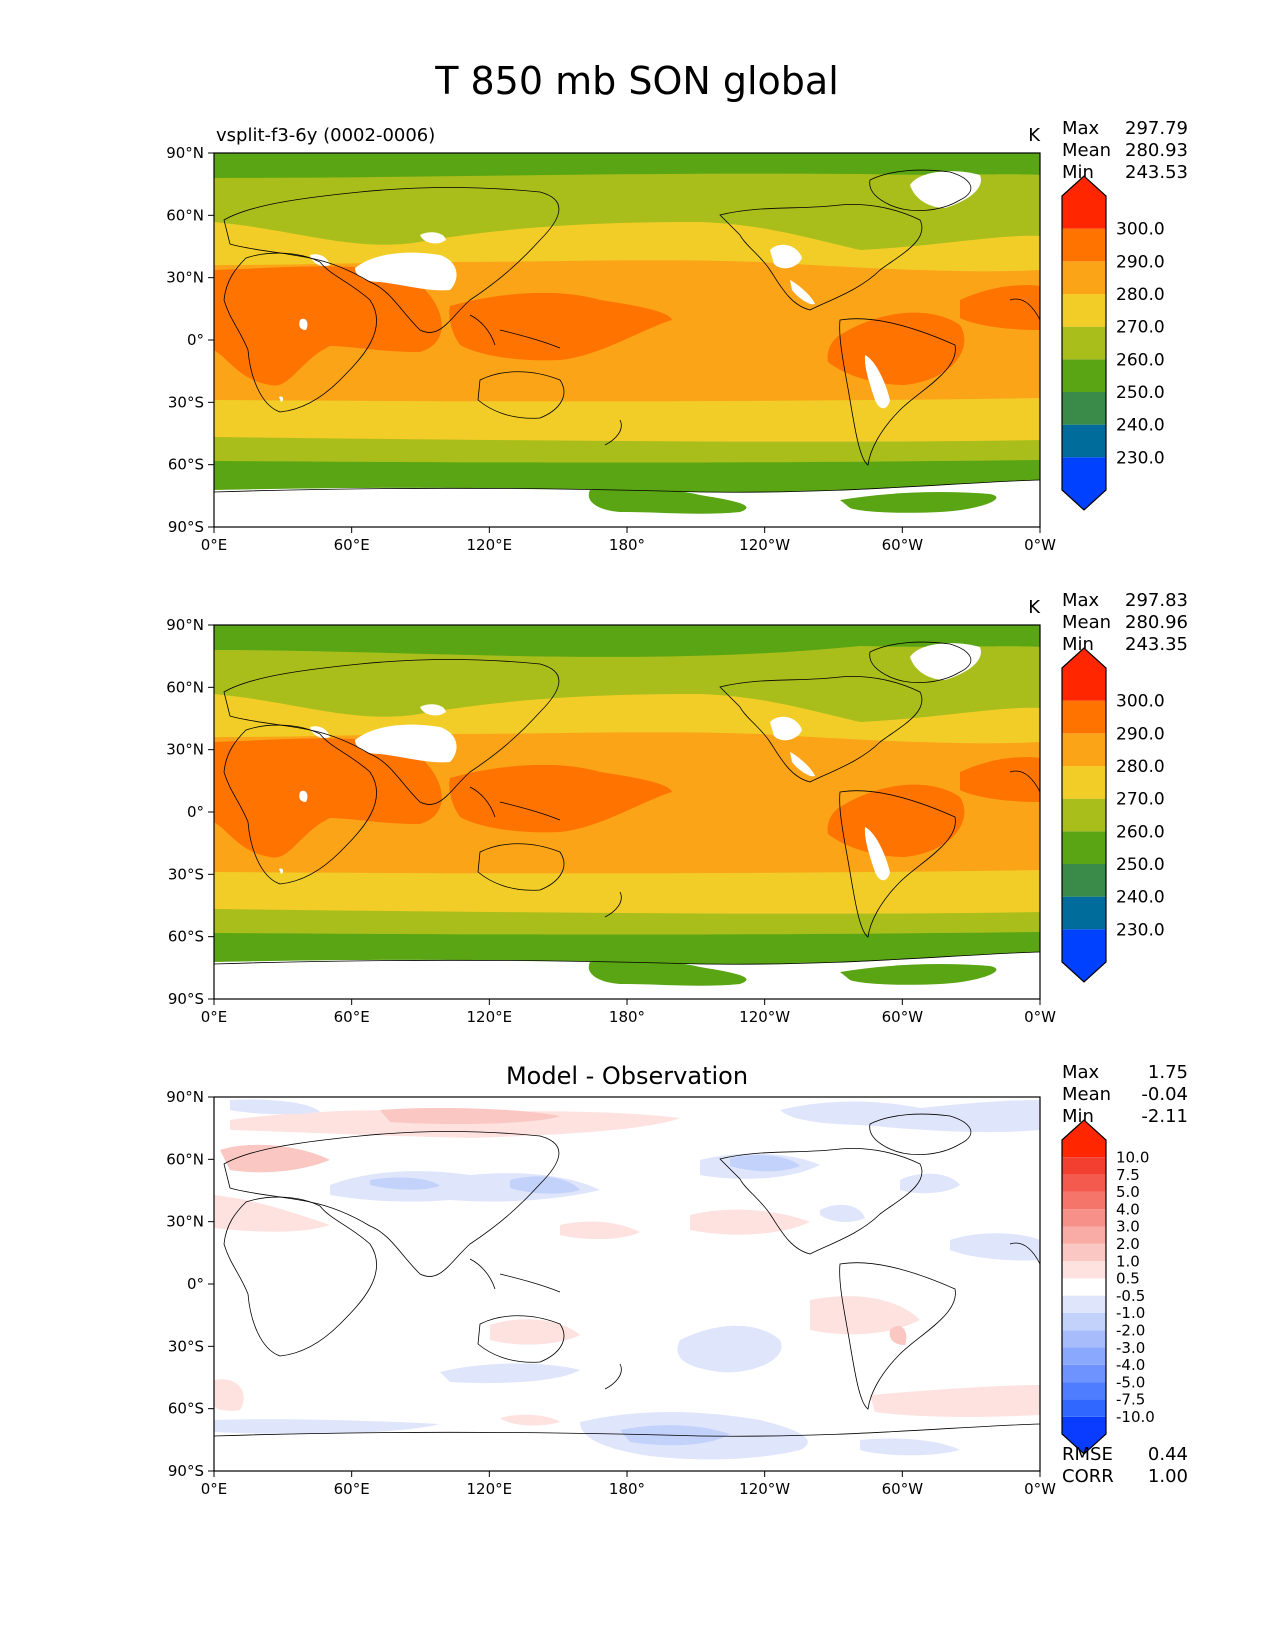 The height and width of the screenshot is (1650, 1275). I want to click on y-axis: 90°N 60°N 30°N 0° 30°S 60°S 90°S, so click(190, 340).